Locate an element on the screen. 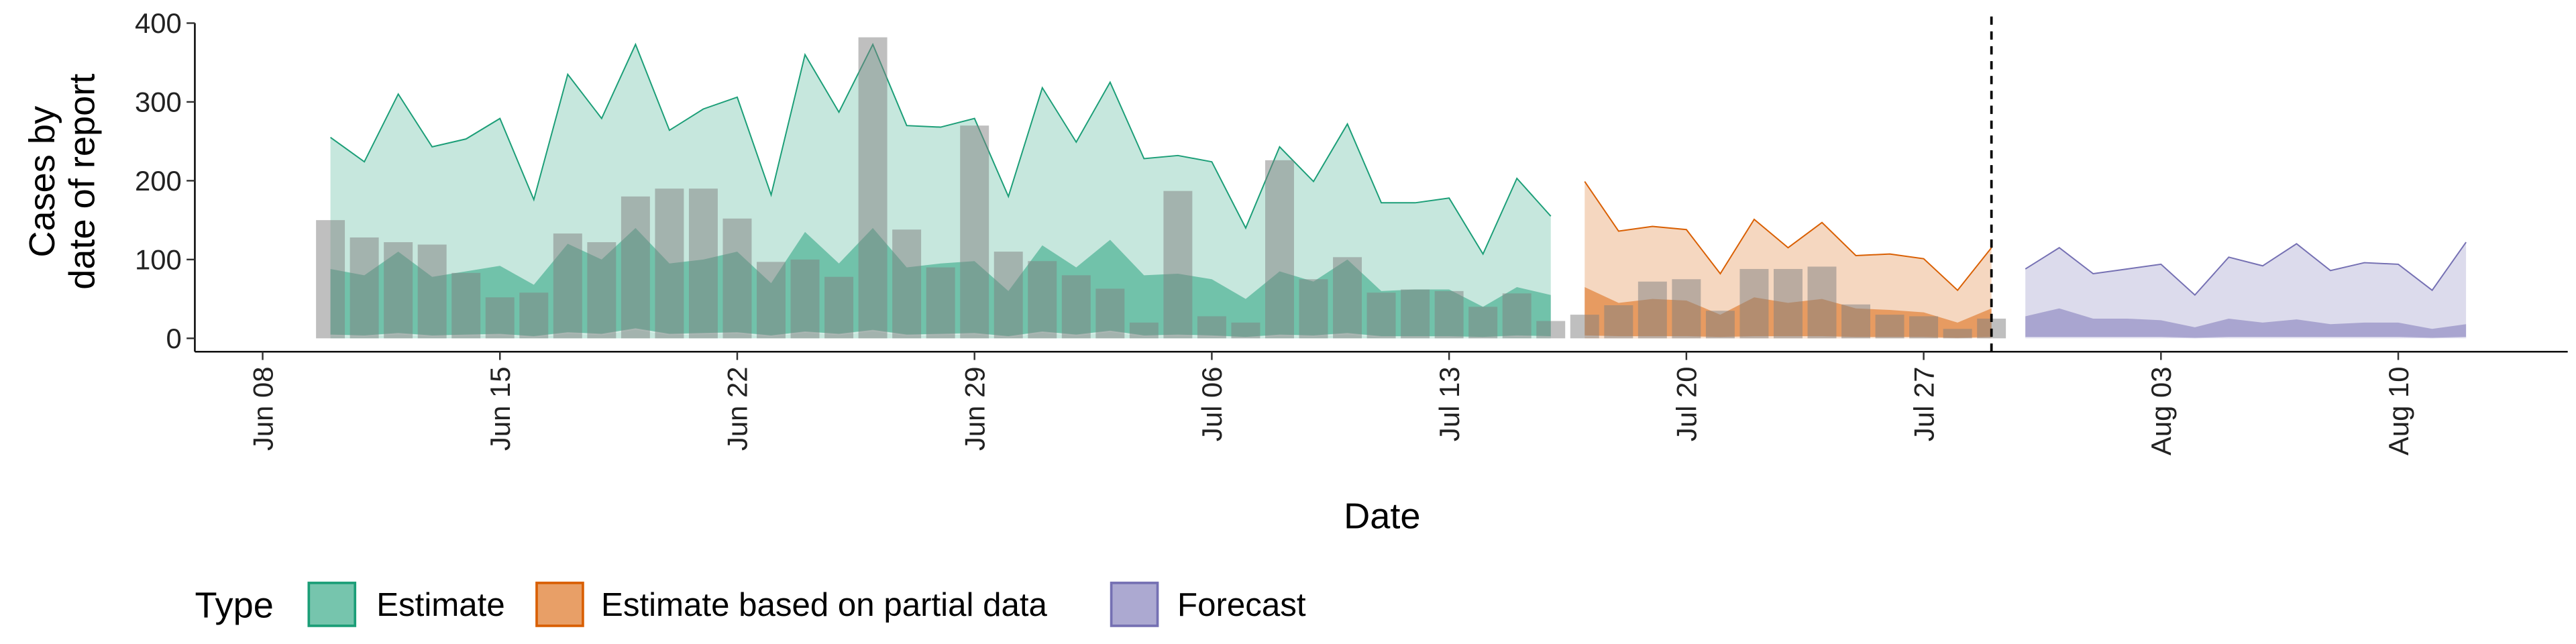 This screenshot has width=2576, height=644. lower-line is located at coordinates (2246, 338).